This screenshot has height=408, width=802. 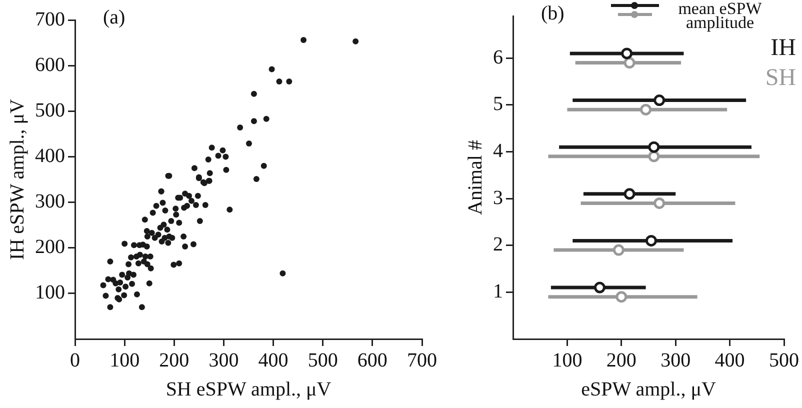 I want to click on y-tick-label: 100, so click(x=50, y=293).